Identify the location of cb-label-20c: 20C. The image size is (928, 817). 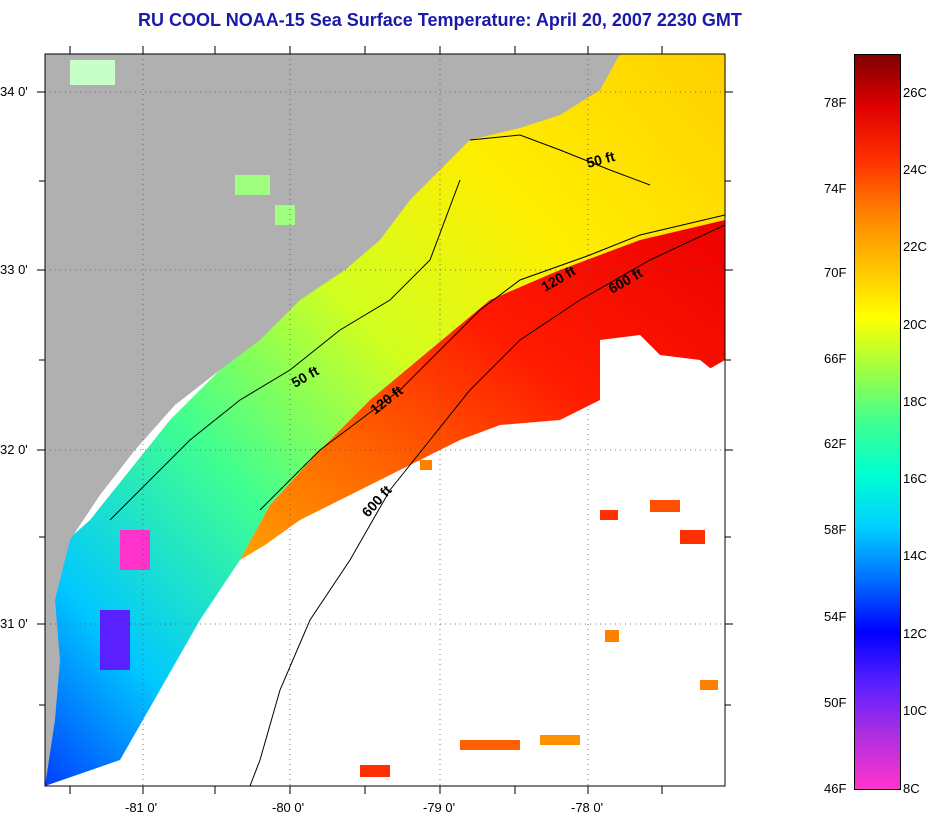
(915, 324).